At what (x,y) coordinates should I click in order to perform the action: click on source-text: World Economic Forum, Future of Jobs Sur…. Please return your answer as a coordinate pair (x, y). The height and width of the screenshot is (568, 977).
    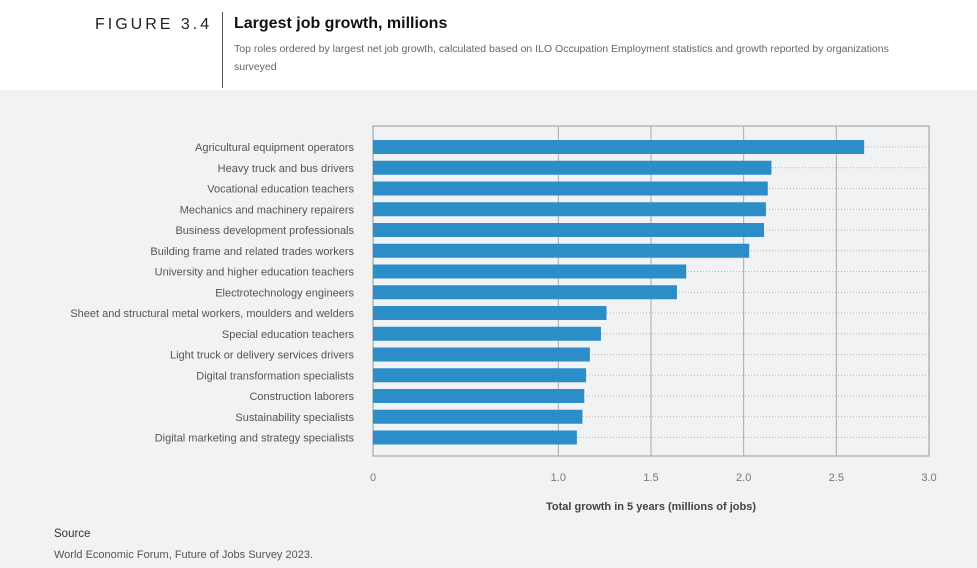
    Looking at the image, I should click on (184, 555).